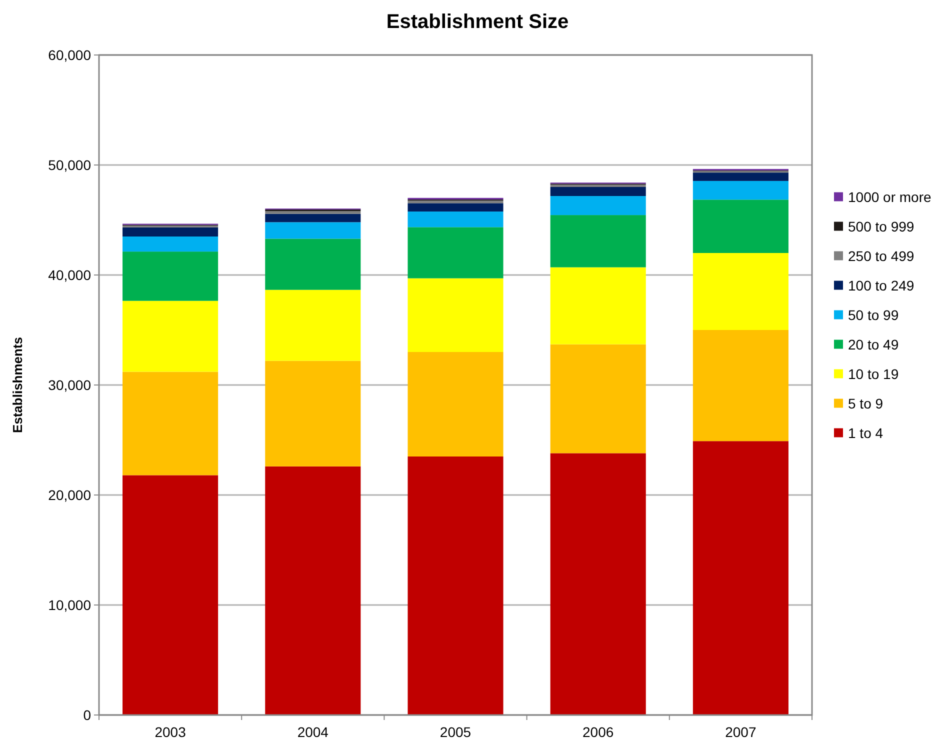  I want to click on x-tick-label: 2006, so click(598, 732).